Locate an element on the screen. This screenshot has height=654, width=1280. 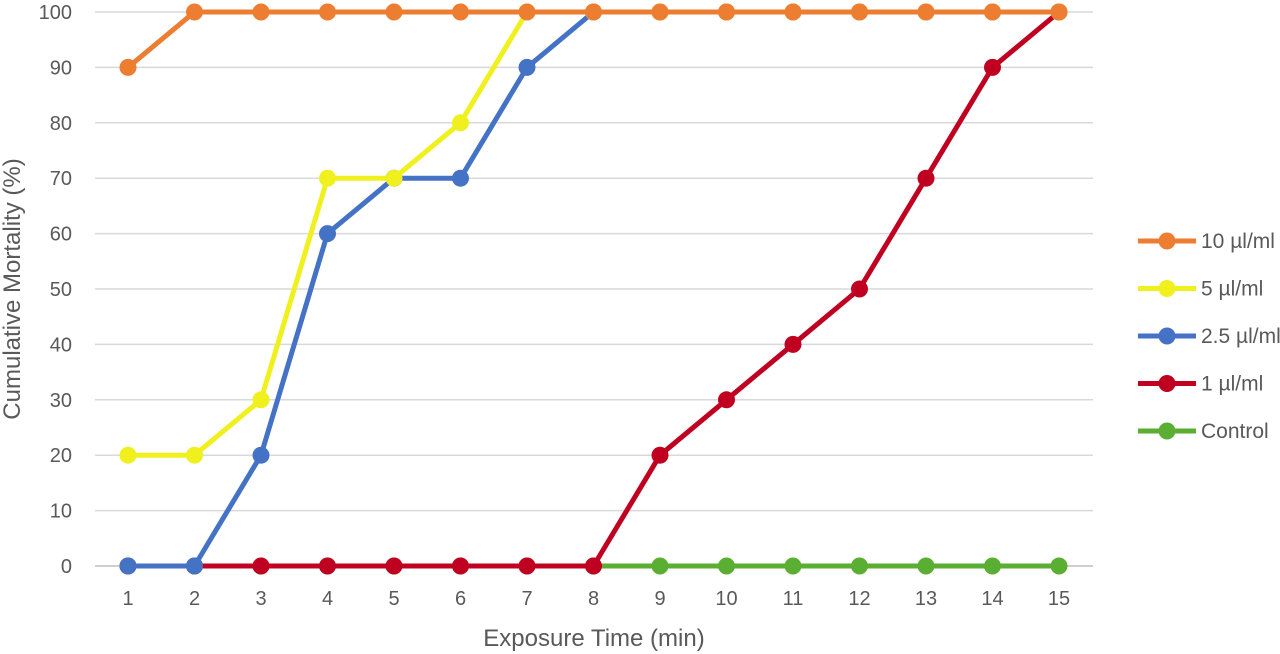
y-tick-label: 40 is located at coordinates (61, 345).